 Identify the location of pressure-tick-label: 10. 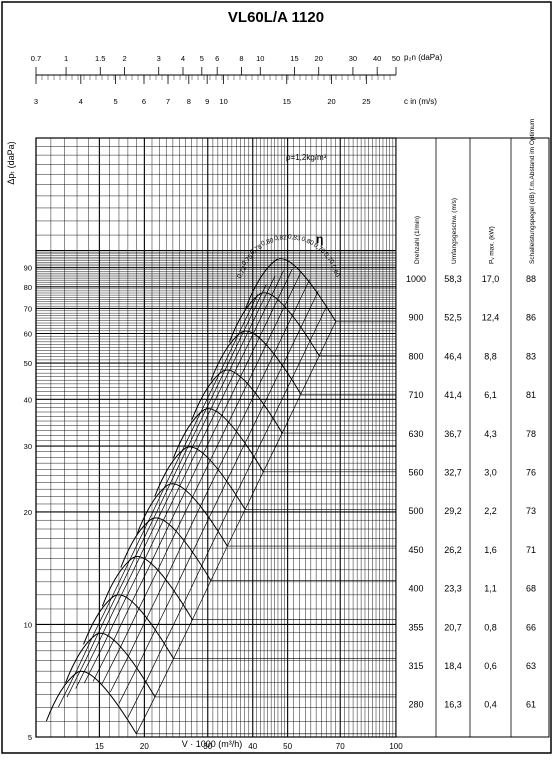
(260, 58).